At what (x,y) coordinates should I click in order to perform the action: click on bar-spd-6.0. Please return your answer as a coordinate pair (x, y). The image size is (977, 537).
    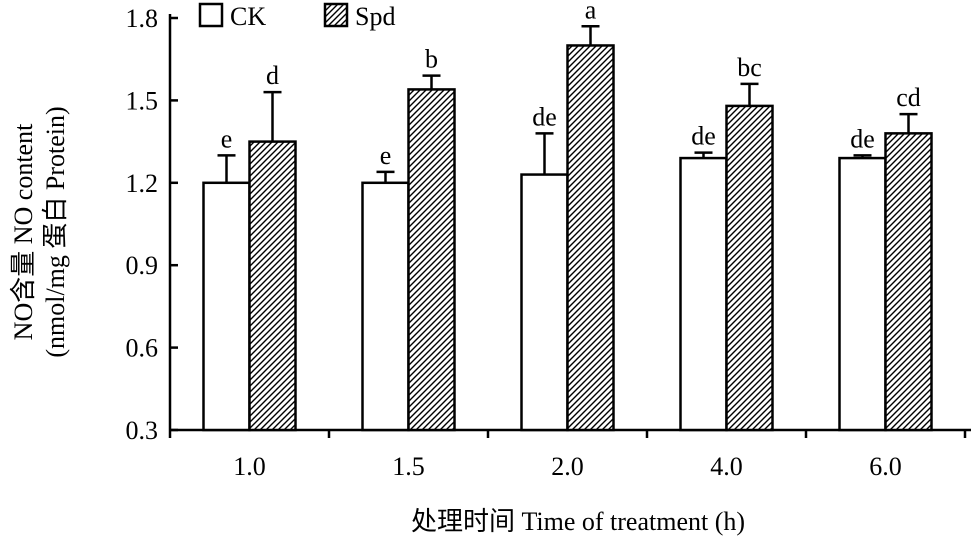
    Looking at the image, I should click on (908, 282).